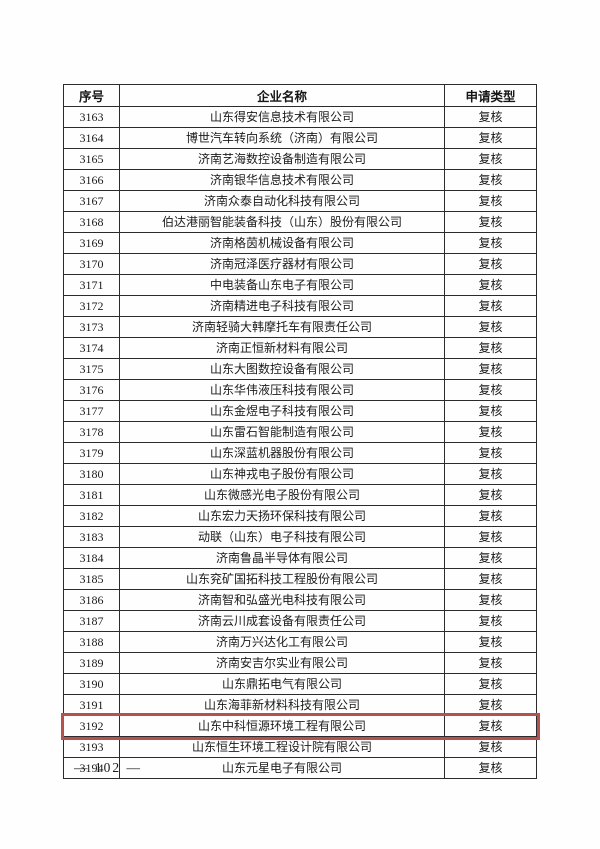 This screenshot has height=849, width=600. Describe the element at coordinates (91, 159) in the screenshot. I see `row-serial-number: 3165` at that location.